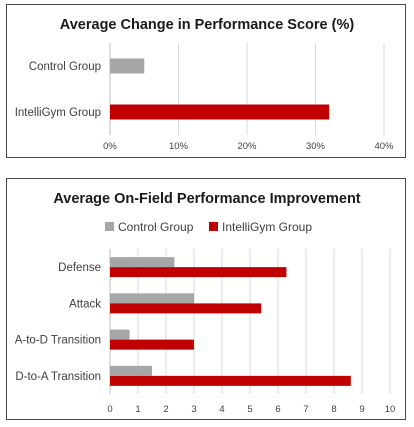 This screenshot has width=414, height=427. Describe the element at coordinates (361, 409) in the screenshot. I see `x-tick-label: 9` at that location.